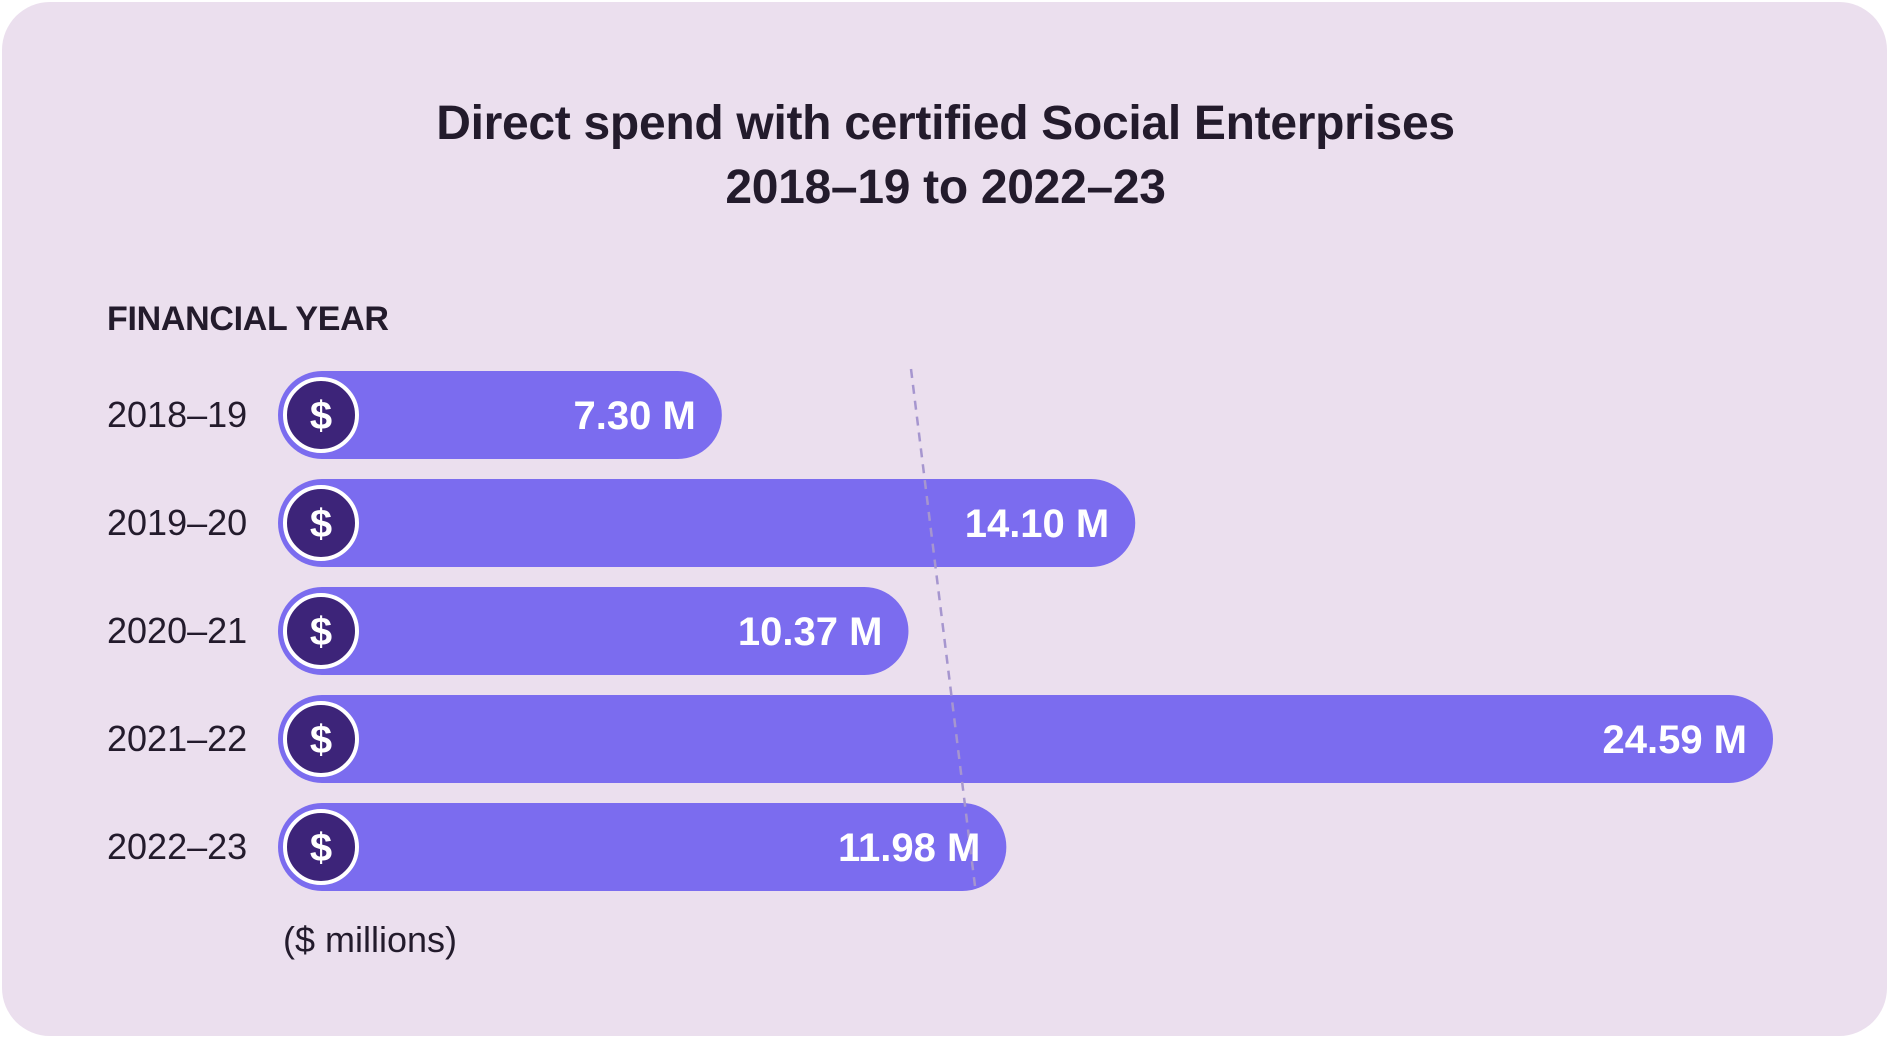 Image resolution: width=1891 pixels, height=1040 pixels. What do you see at coordinates (177, 414) in the screenshot?
I see `category-label: 2018–19` at bounding box center [177, 414].